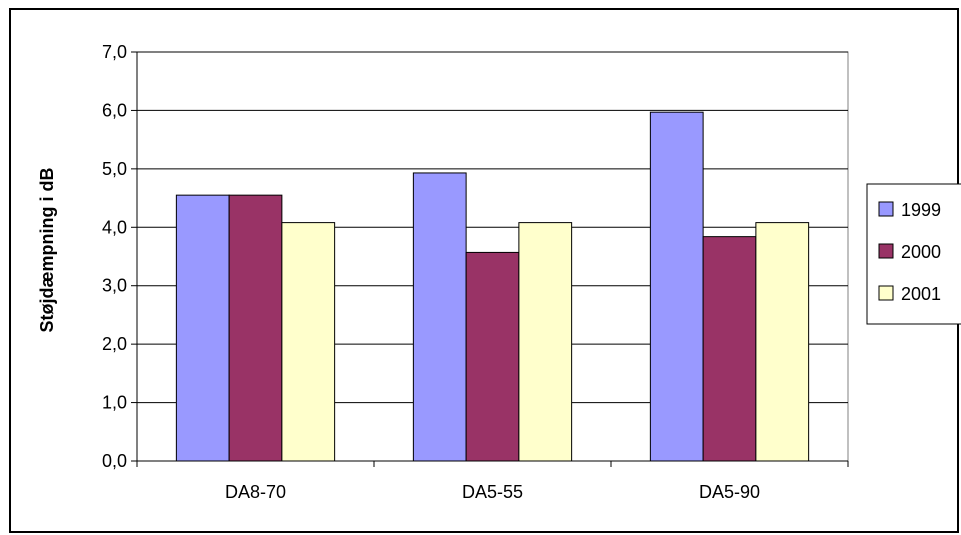  I want to click on y-tick-label: 1,0, so click(114, 403).